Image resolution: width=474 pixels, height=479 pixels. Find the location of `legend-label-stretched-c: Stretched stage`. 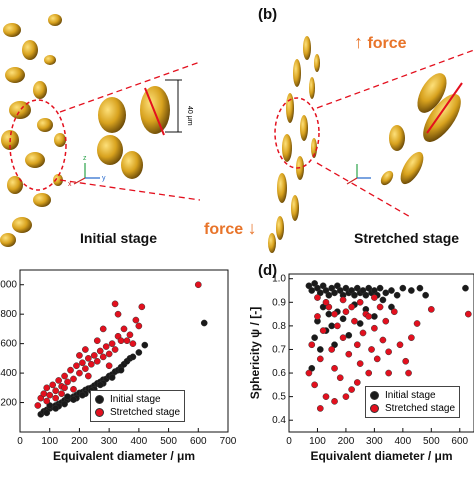

legend-label-stretched-c: Stretched stage is located at coordinates (145, 412).